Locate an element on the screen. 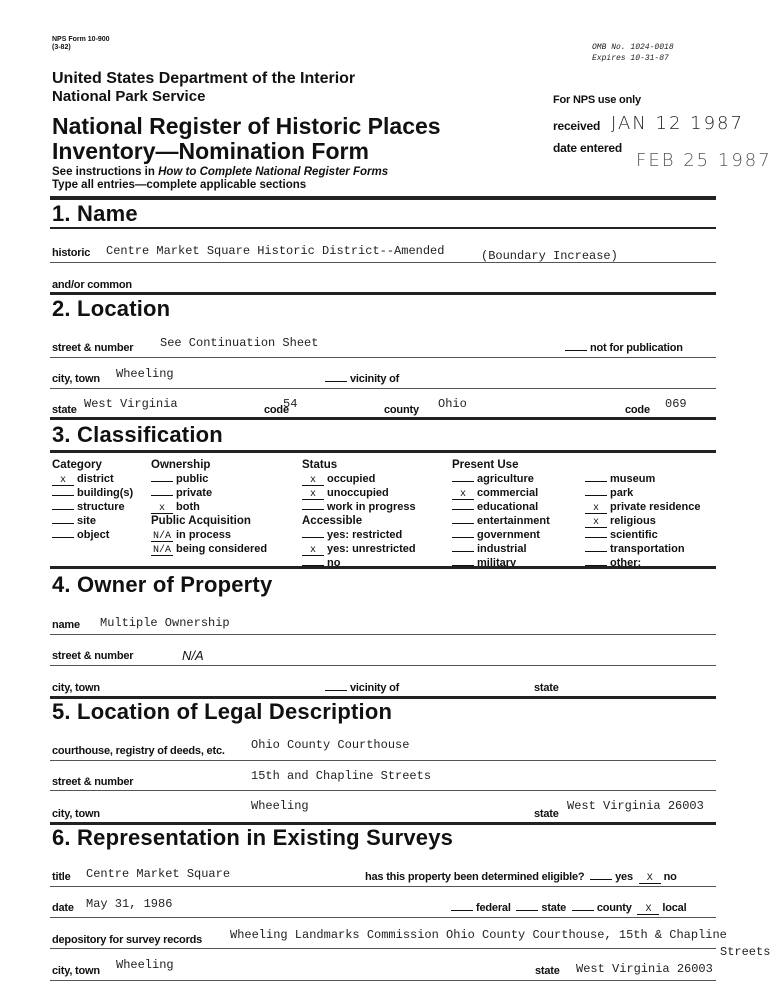 This screenshot has width=770, height=1000. city-label: city, town is located at coordinates (76, 379).